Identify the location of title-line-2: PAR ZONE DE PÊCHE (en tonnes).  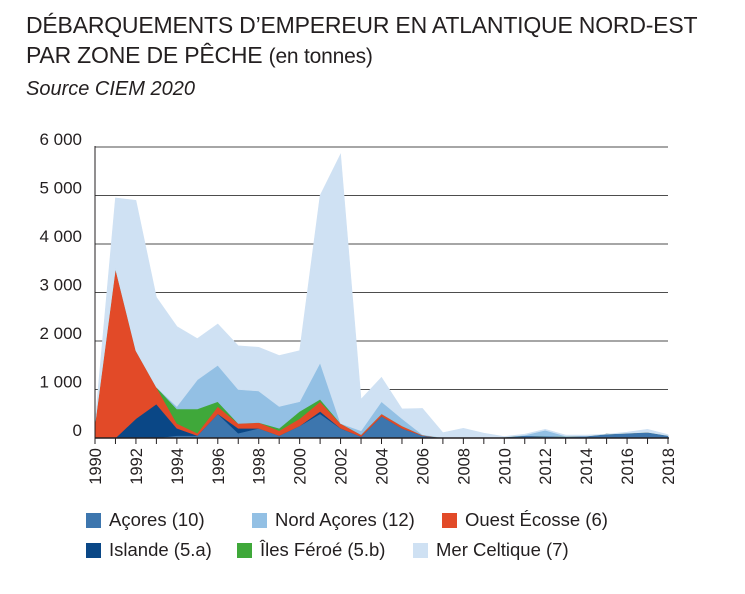
(383, 56).